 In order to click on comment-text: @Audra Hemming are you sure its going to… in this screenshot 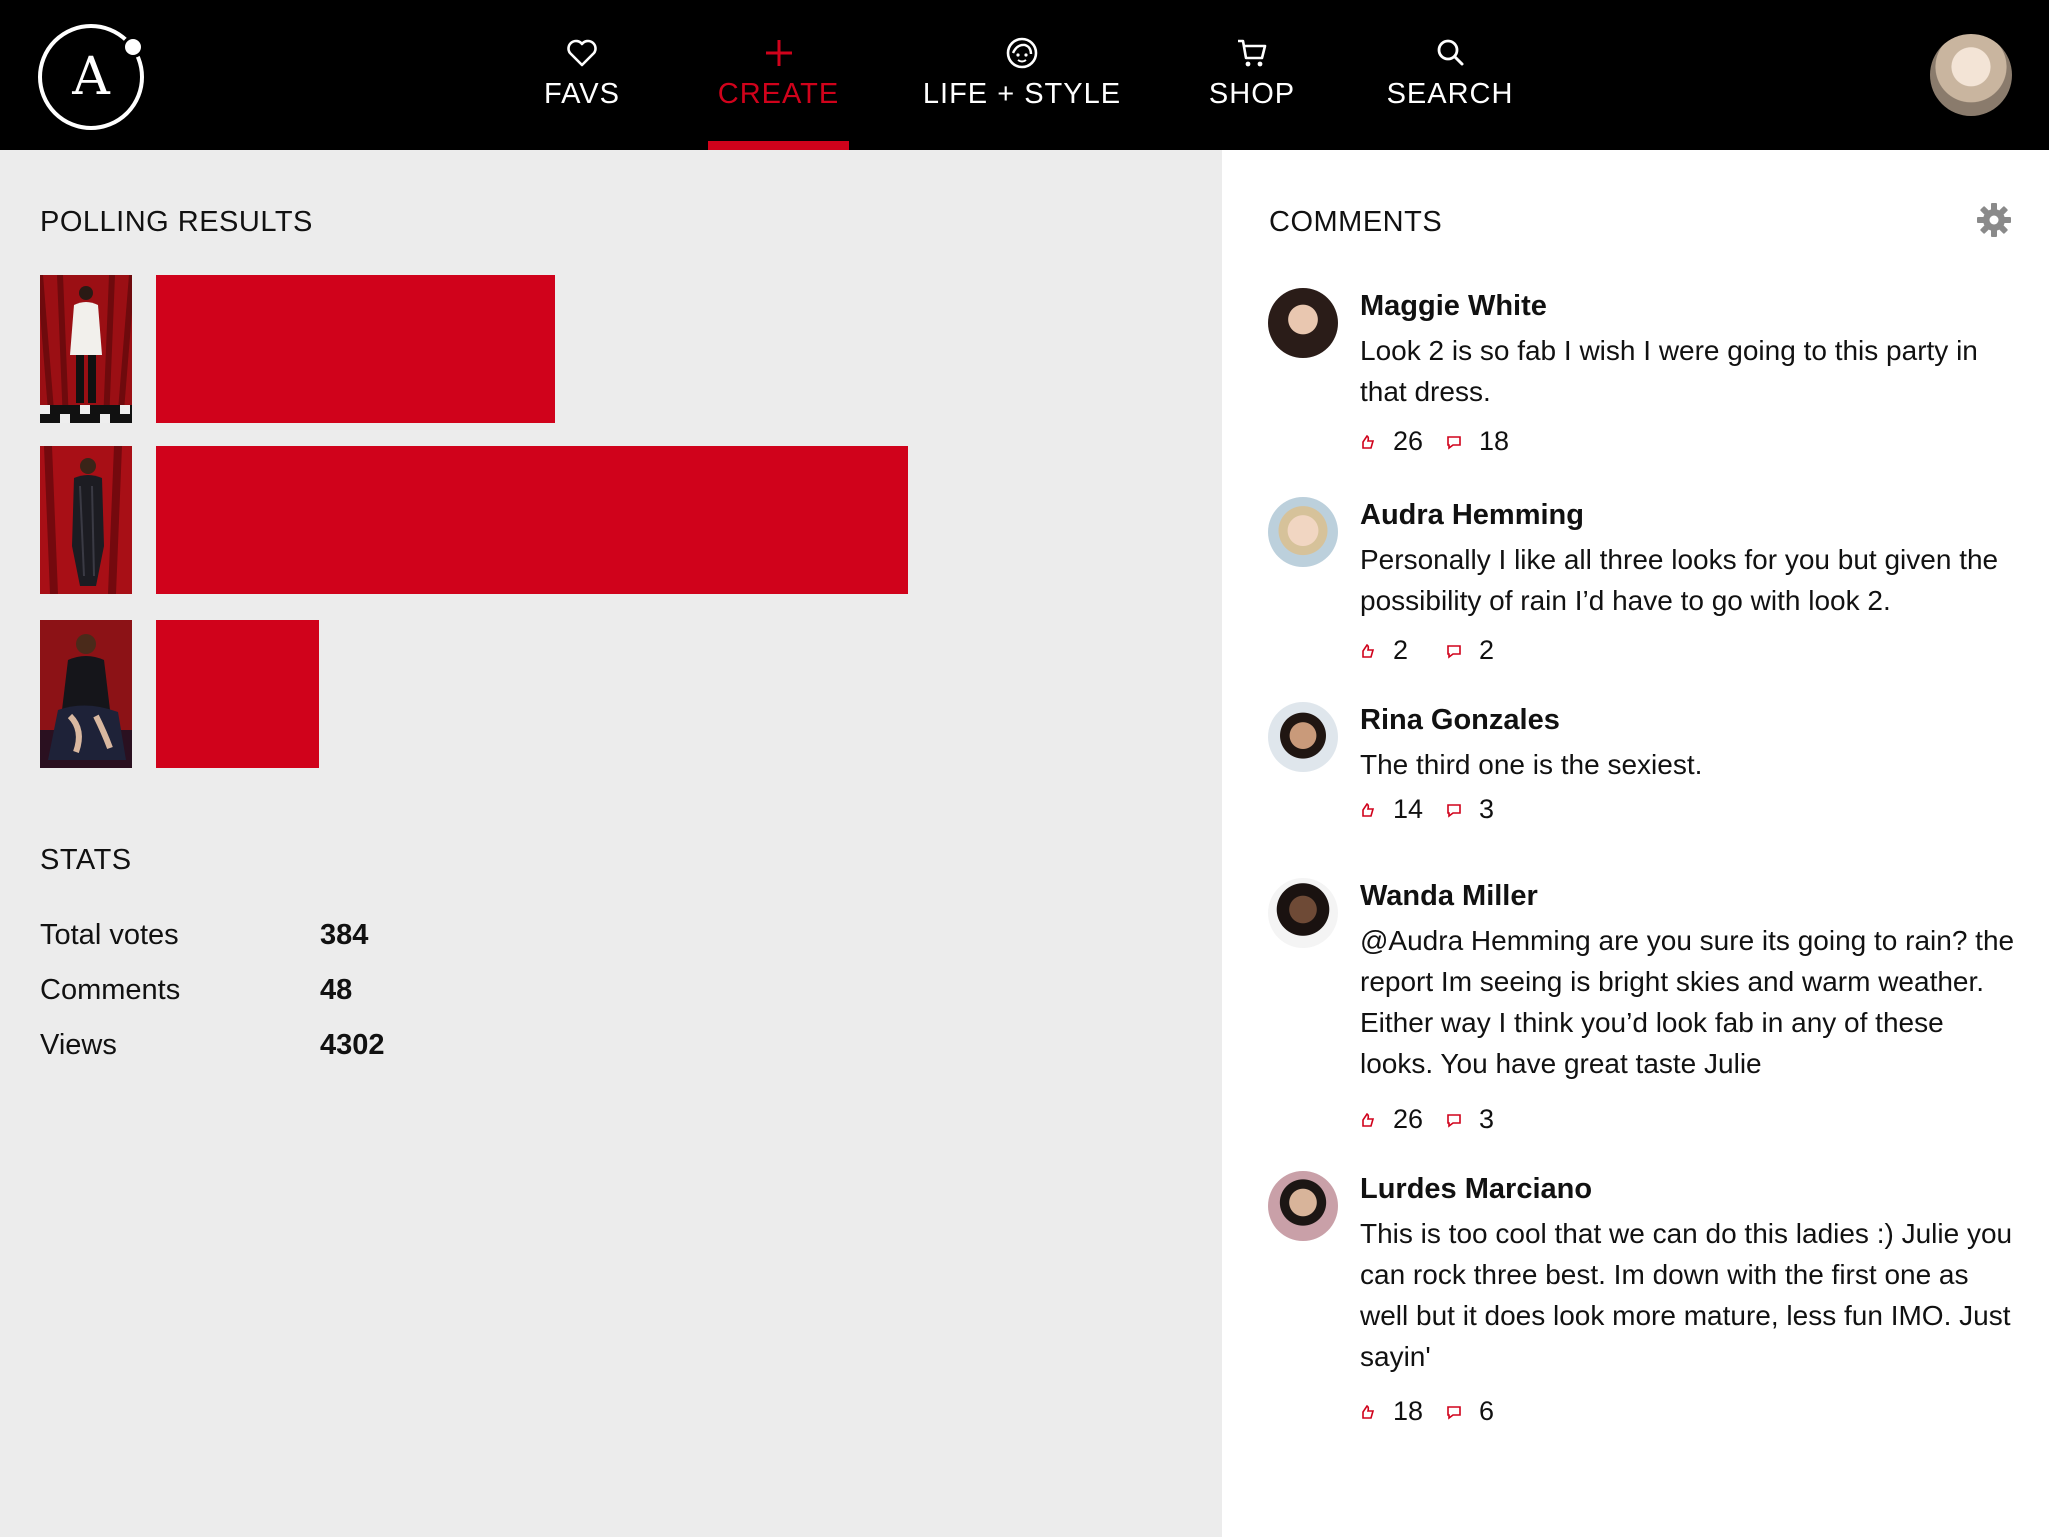, I will do `click(1687, 1002)`.